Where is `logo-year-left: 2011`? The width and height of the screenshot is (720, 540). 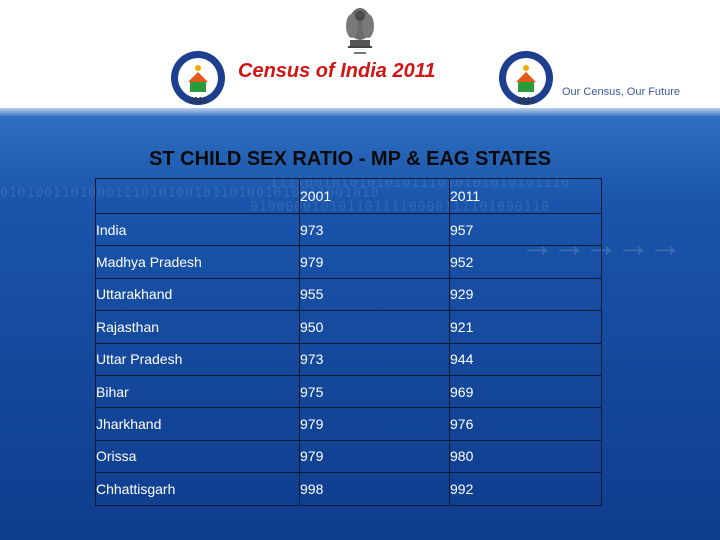 logo-year-left: 2011 is located at coordinates (198, 100).